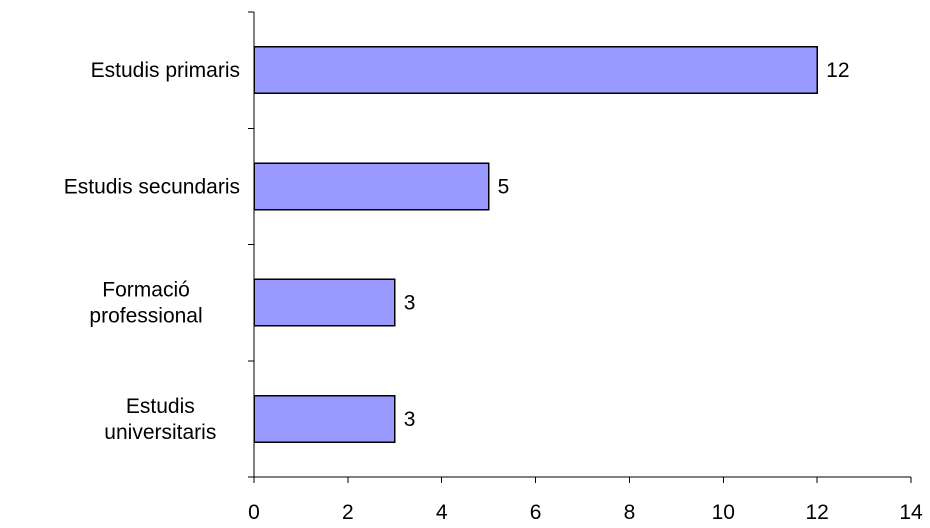 This screenshot has width=930, height=528. Describe the element at coordinates (504, 186) in the screenshot. I see `data-label-2: 5` at that location.